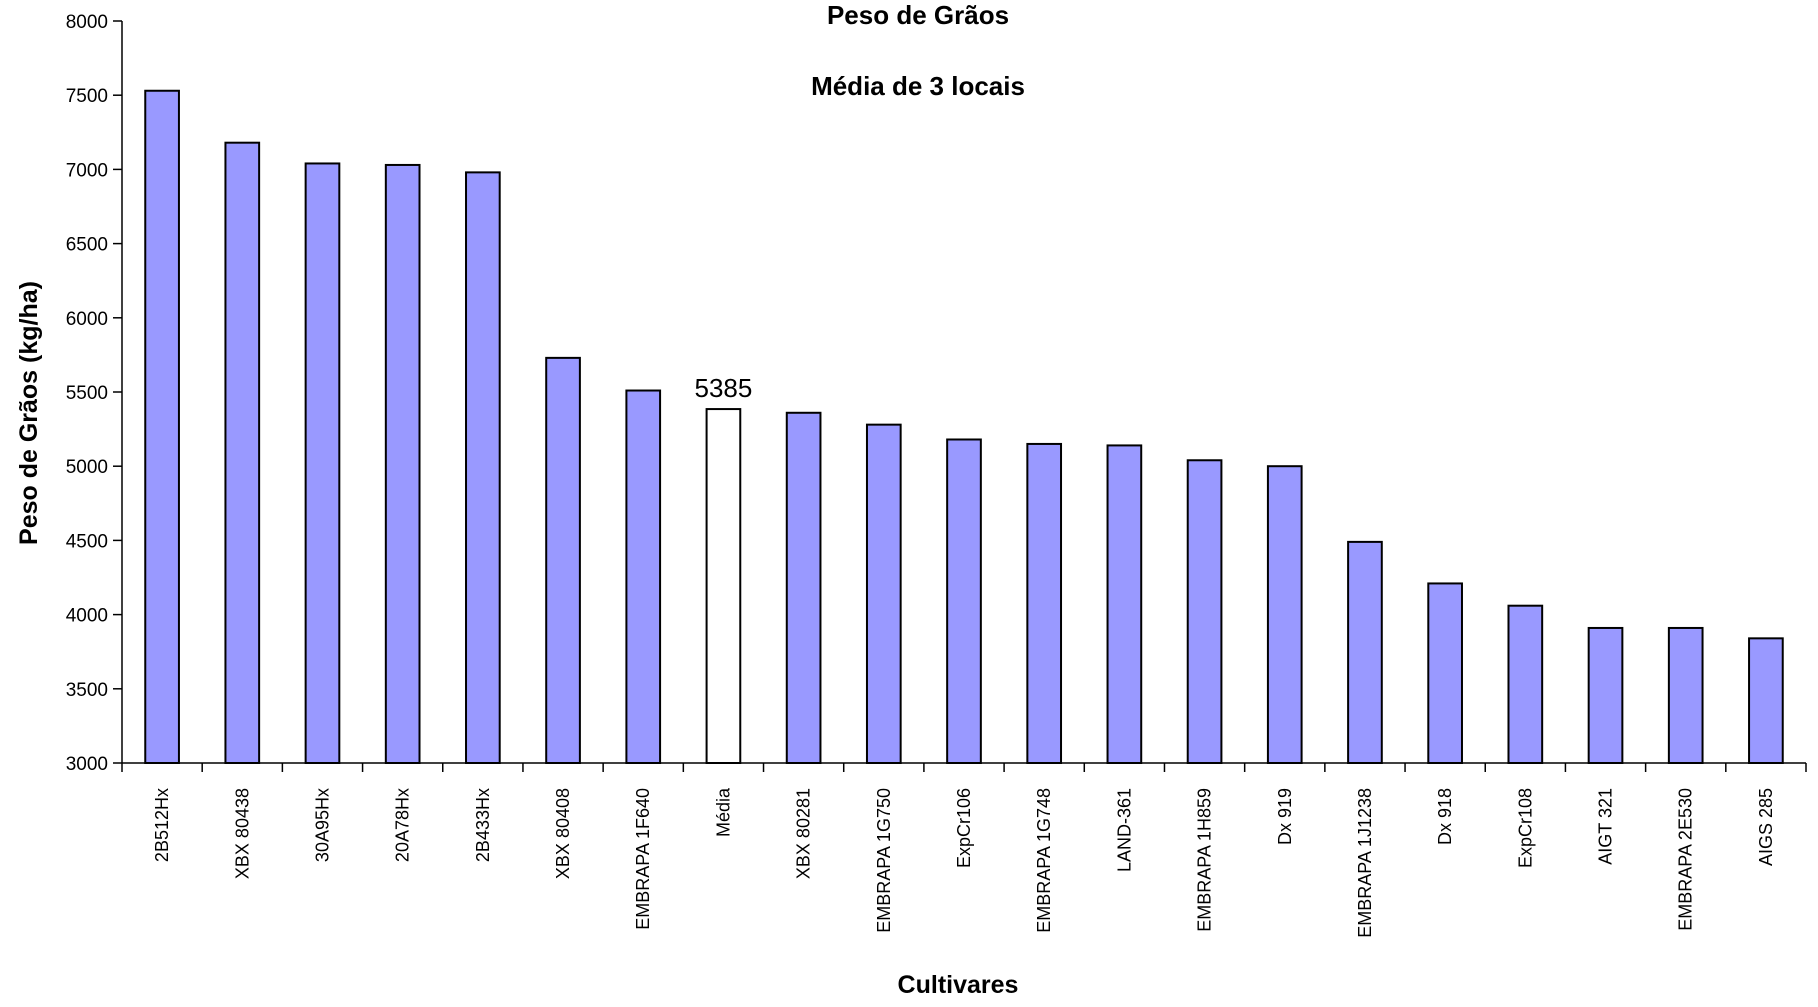  What do you see at coordinates (723, 586) in the screenshot?
I see `bar-media` at bounding box center [723, 586].